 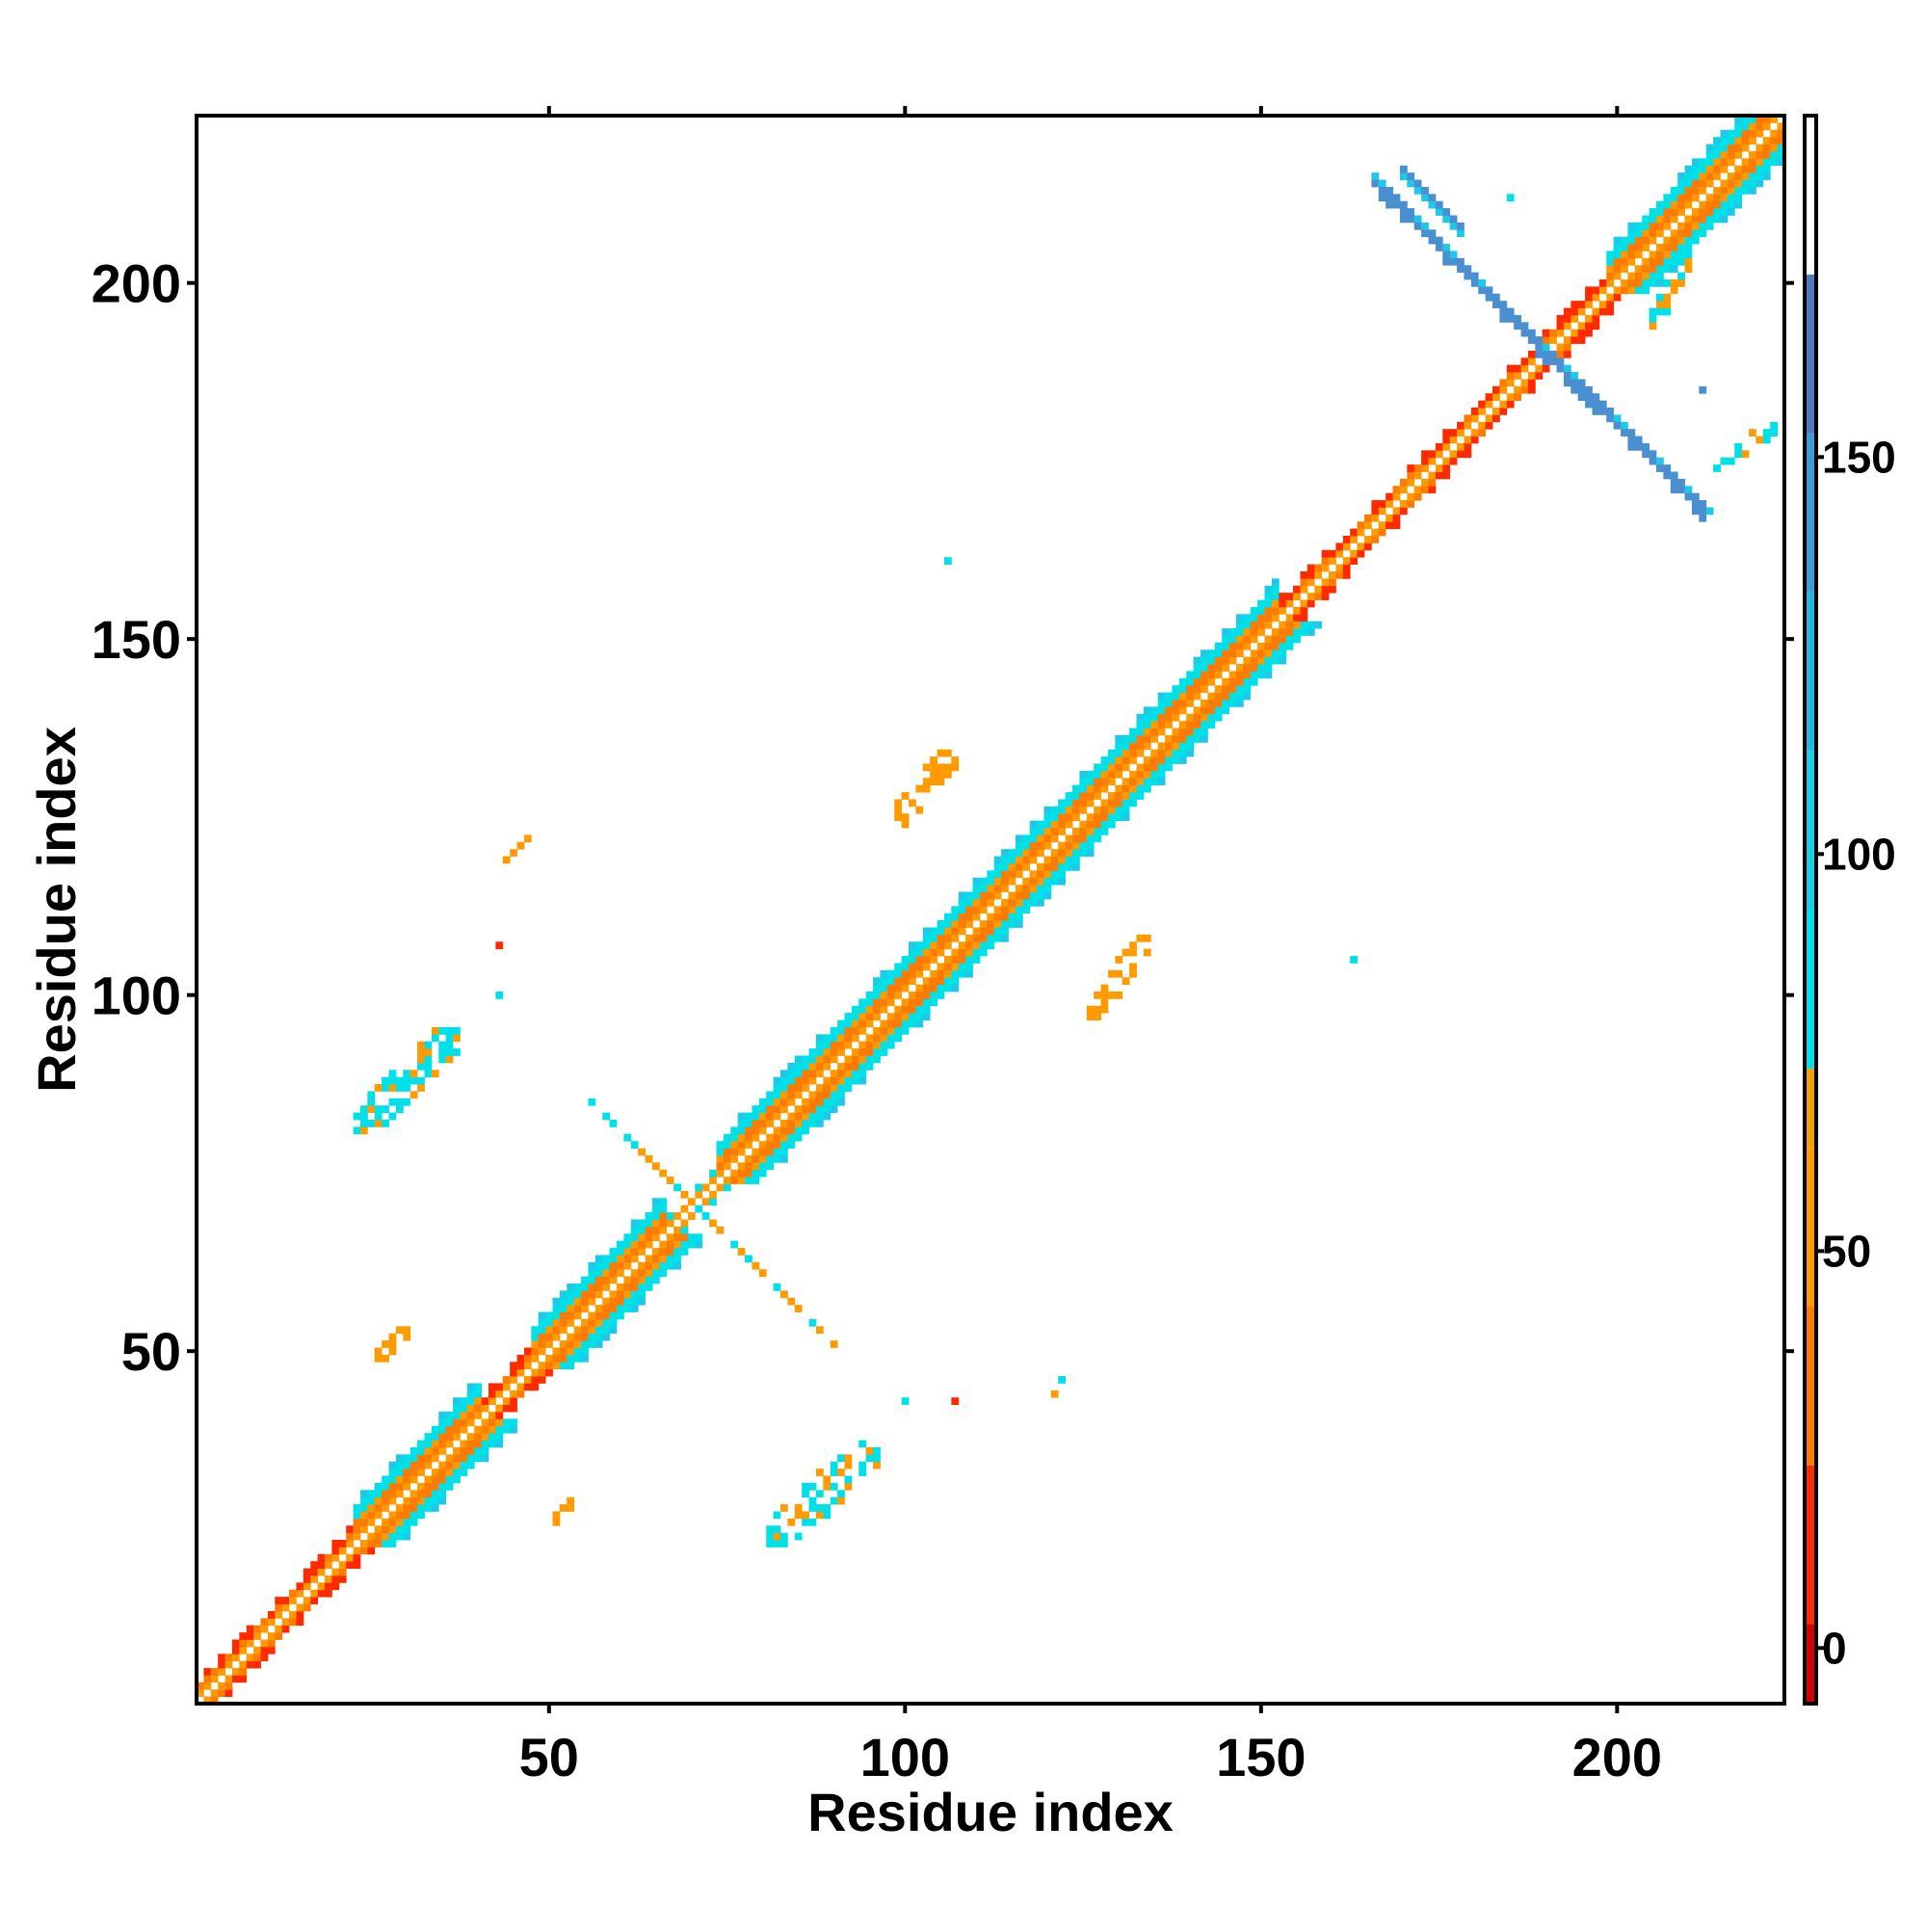 I want to click on colorbar-segment, so click(x=1810, y=830).